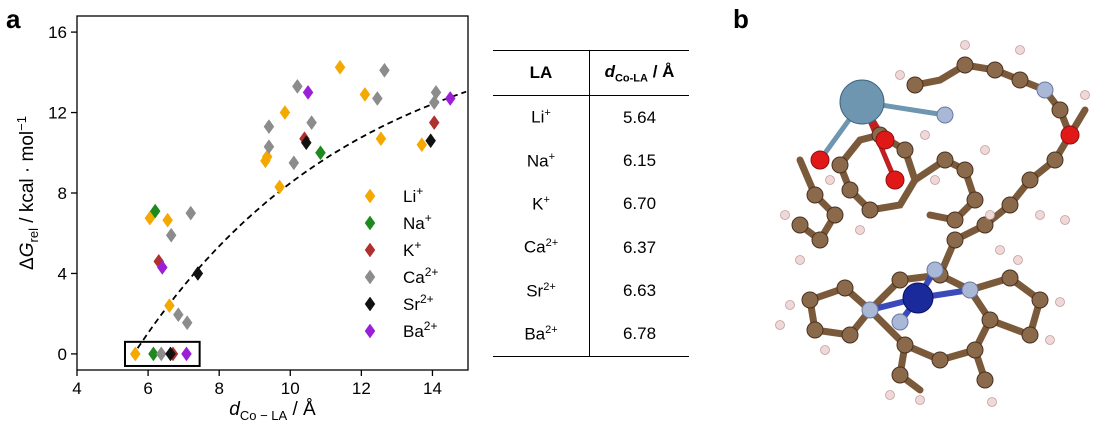 This screenshot has width=1108, height=427. Describe the element at coordinates (420, 330) in the screenshot. I see `legend-label-ba: Ba2+` at that location.